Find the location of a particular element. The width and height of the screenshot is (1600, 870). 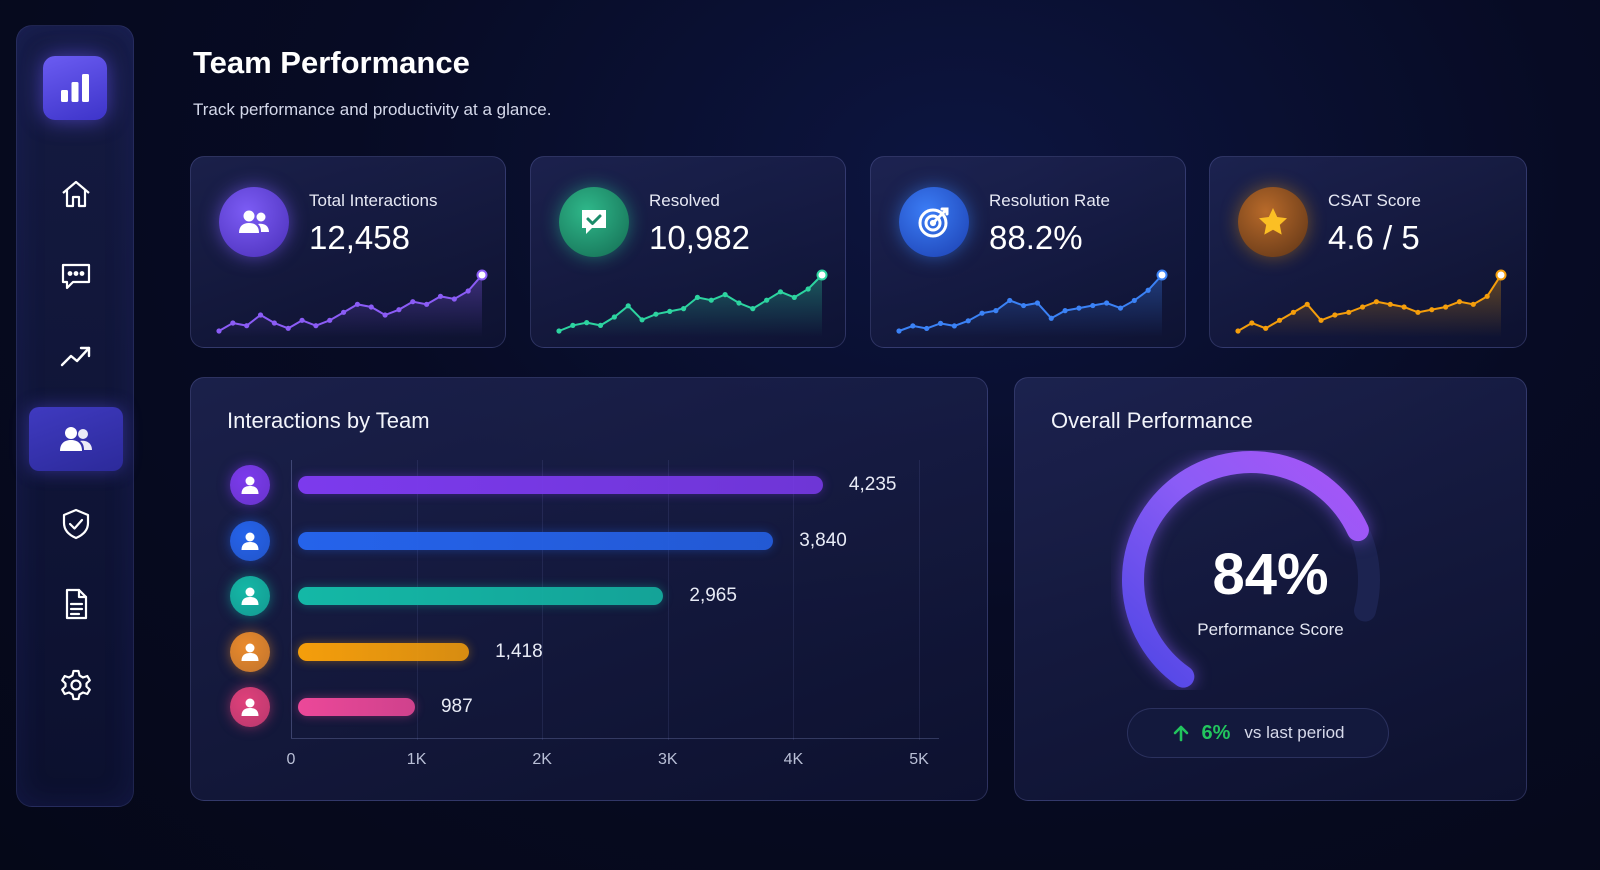

x-tick-label: 4K is located at coordinates (793, 759).